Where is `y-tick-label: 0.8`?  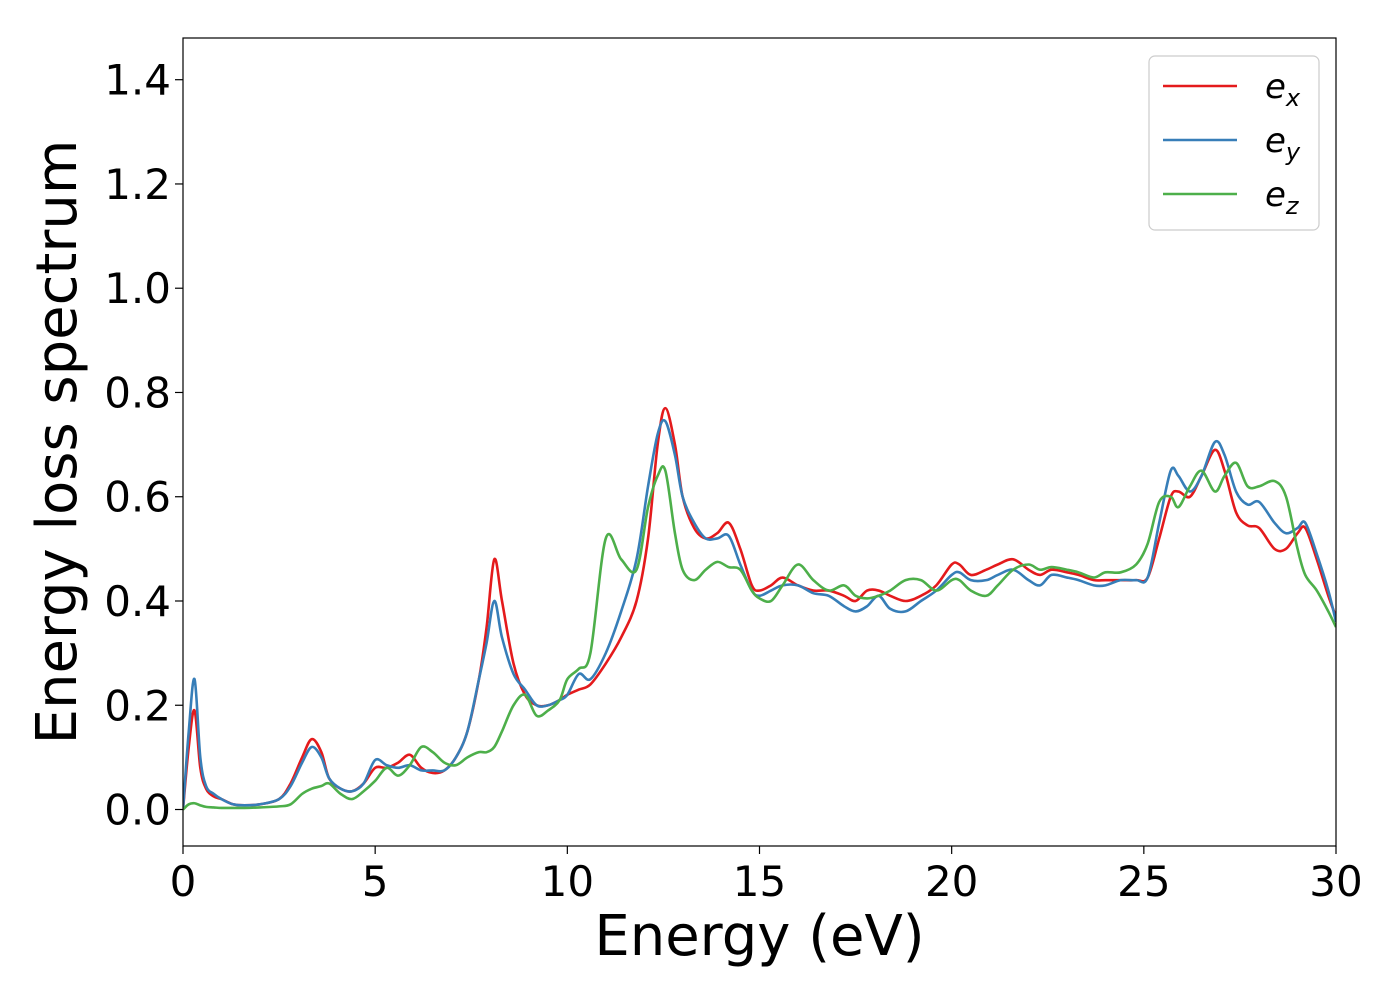 y-tick-label: 0.8 is located at coordinates (137, 392).